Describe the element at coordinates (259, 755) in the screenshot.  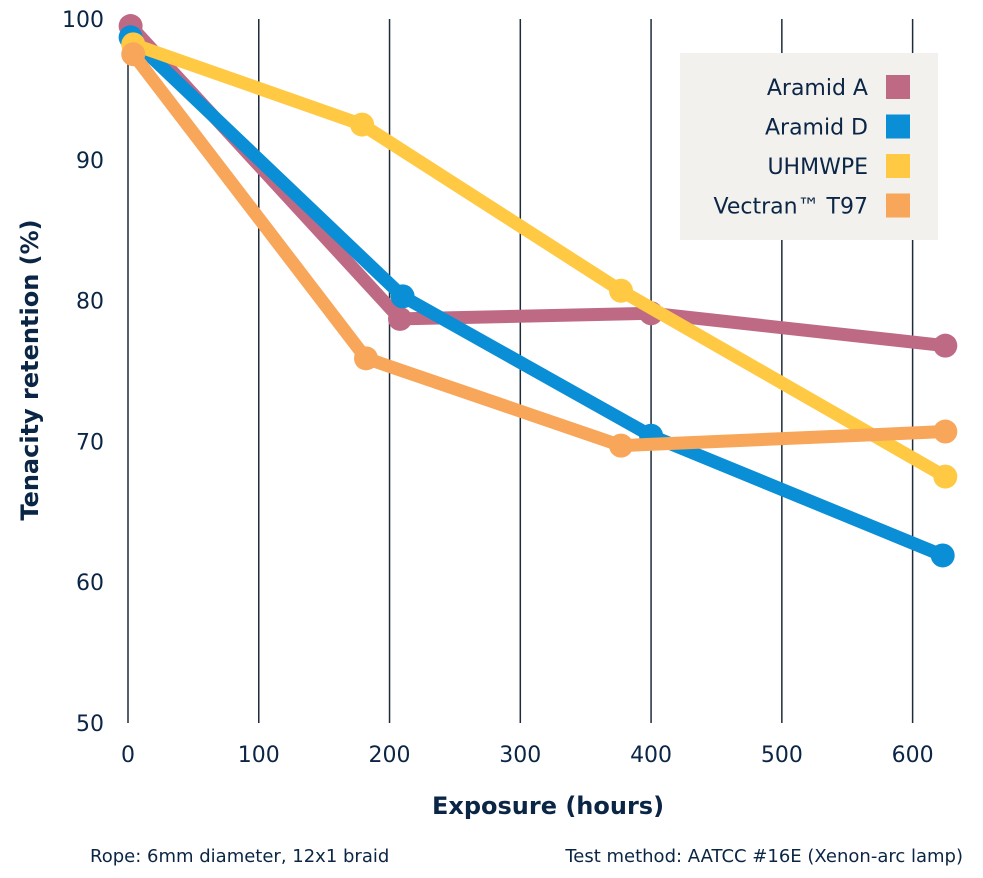
I see `x-tick-label-100: 100` at that location.